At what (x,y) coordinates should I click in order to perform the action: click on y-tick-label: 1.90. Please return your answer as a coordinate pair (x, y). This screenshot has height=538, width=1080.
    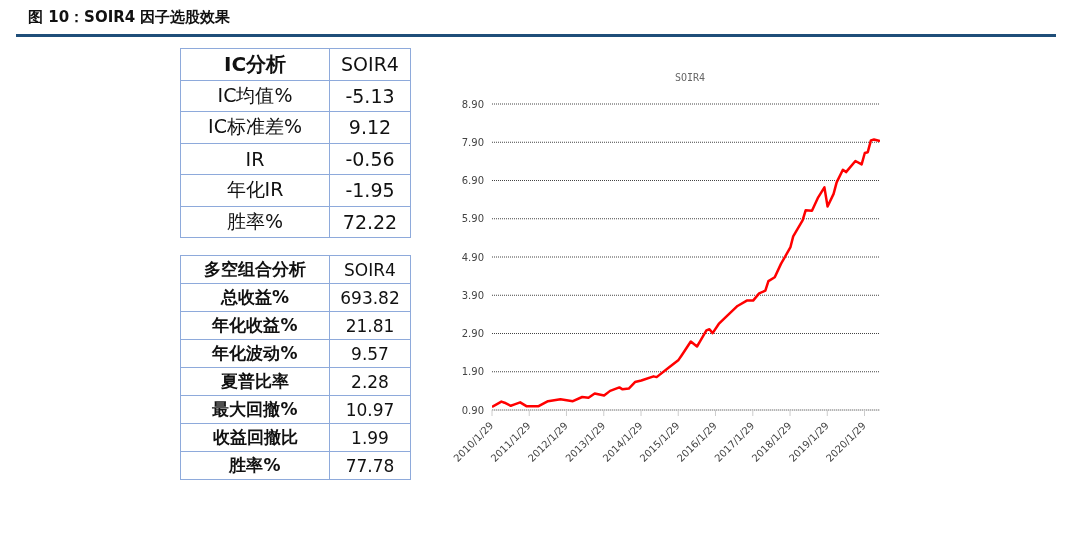
    Looking at the image, I should click on (472, 372).